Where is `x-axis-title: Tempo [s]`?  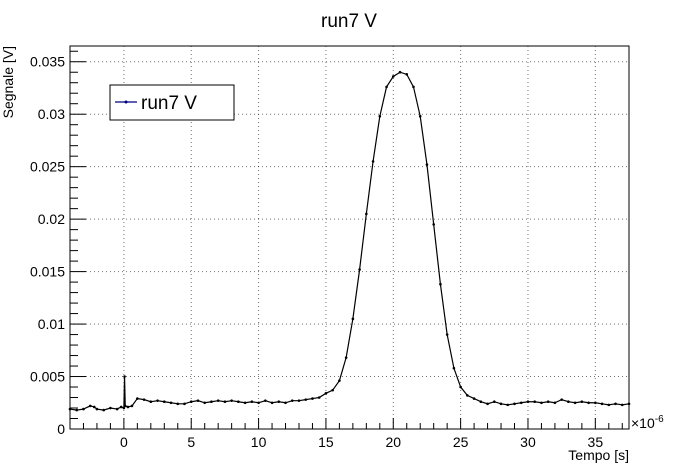 x-axis-title: Tempo [s] is located at coordinates (598, 455).